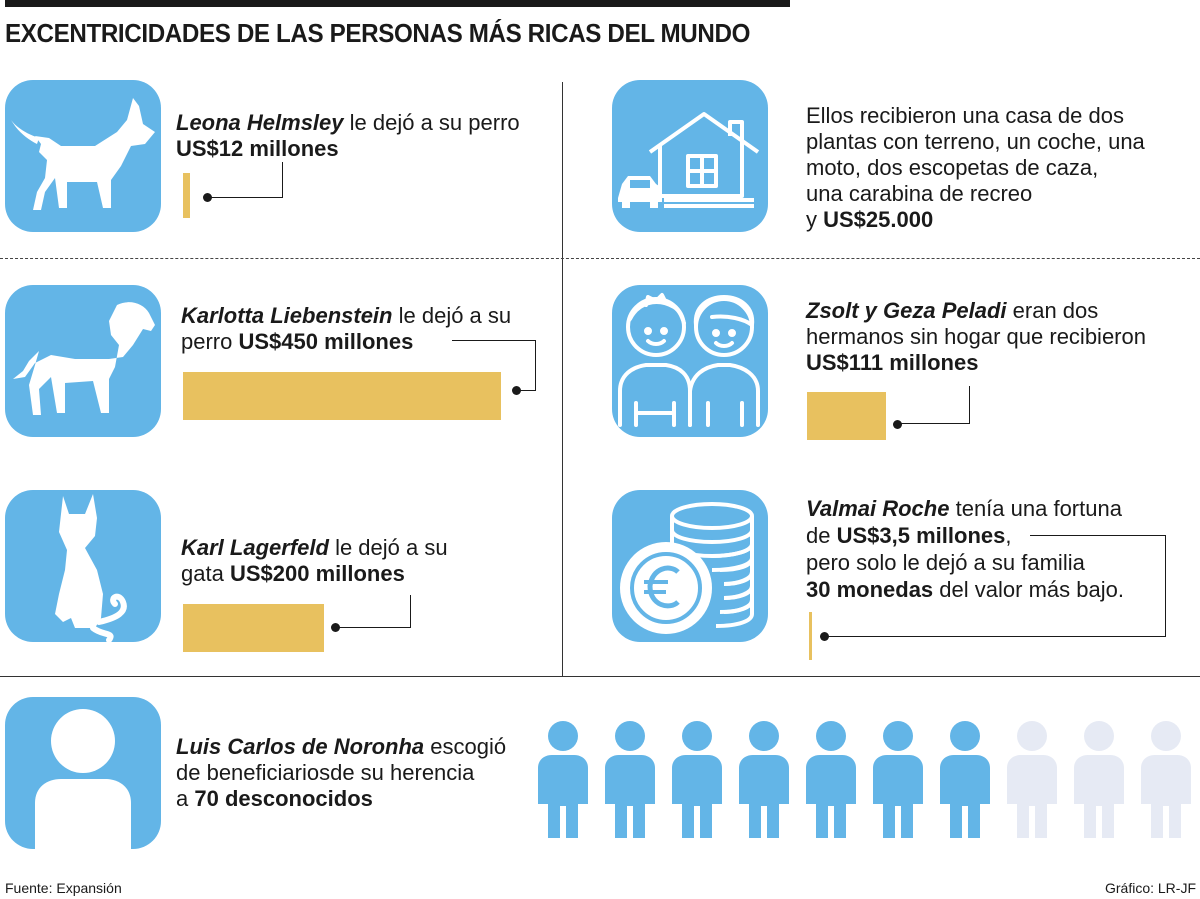 Image resolution: width=1200 pixels, height=899 pixels. What do you see at coordinates (434, 122) in the screenshot?
I see `helmsley-text1: le dejó a su perro` at bounding box center [434, 122].